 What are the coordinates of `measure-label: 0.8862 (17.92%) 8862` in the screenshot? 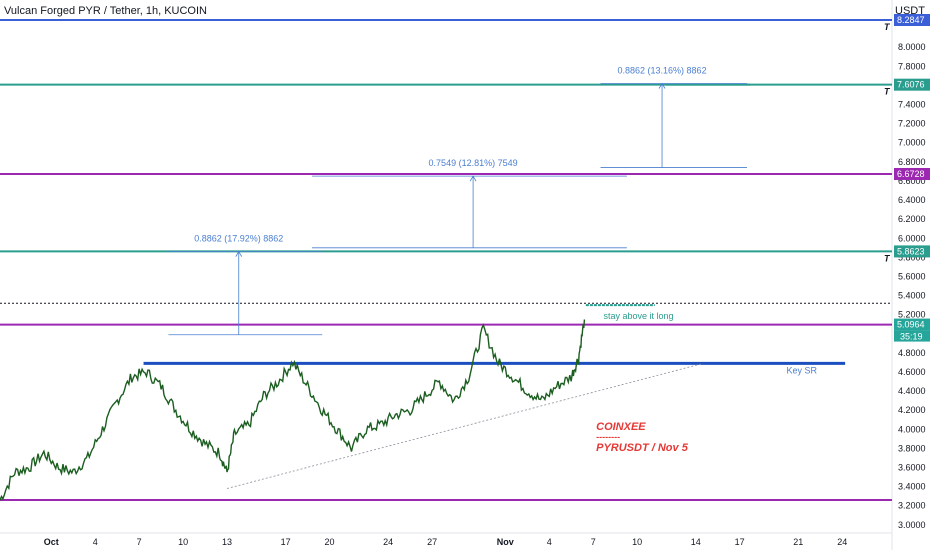 It's located at (238, 239).